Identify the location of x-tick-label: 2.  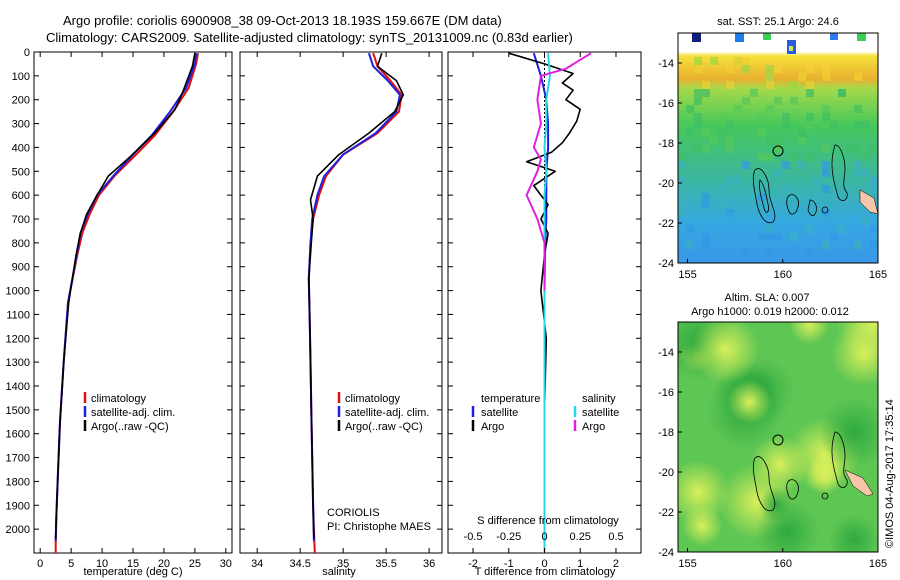
(616, 564).